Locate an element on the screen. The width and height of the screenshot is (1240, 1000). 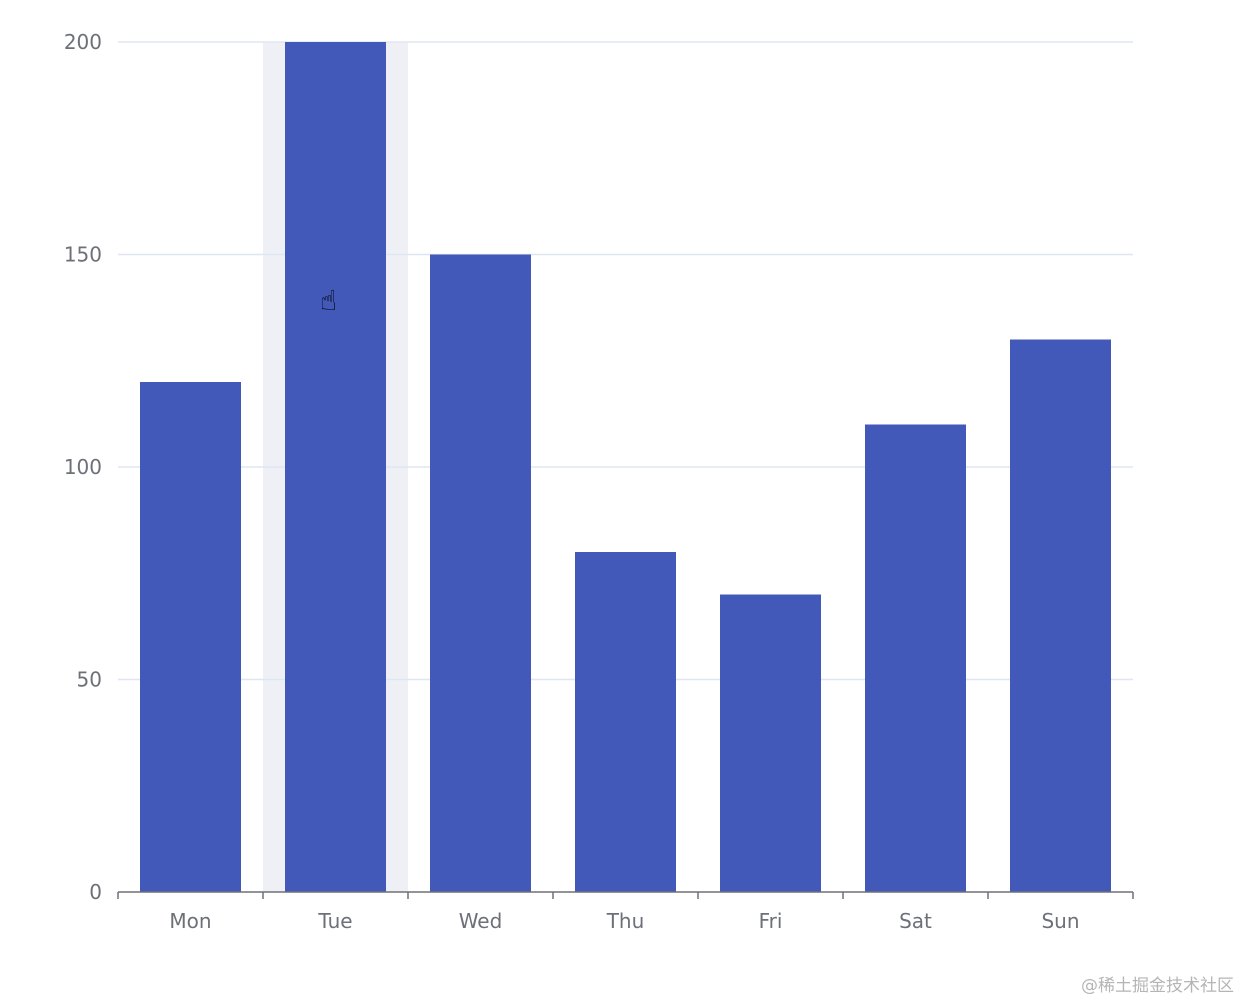
y-tick-label: 100 is located at coordinates (83, 467).